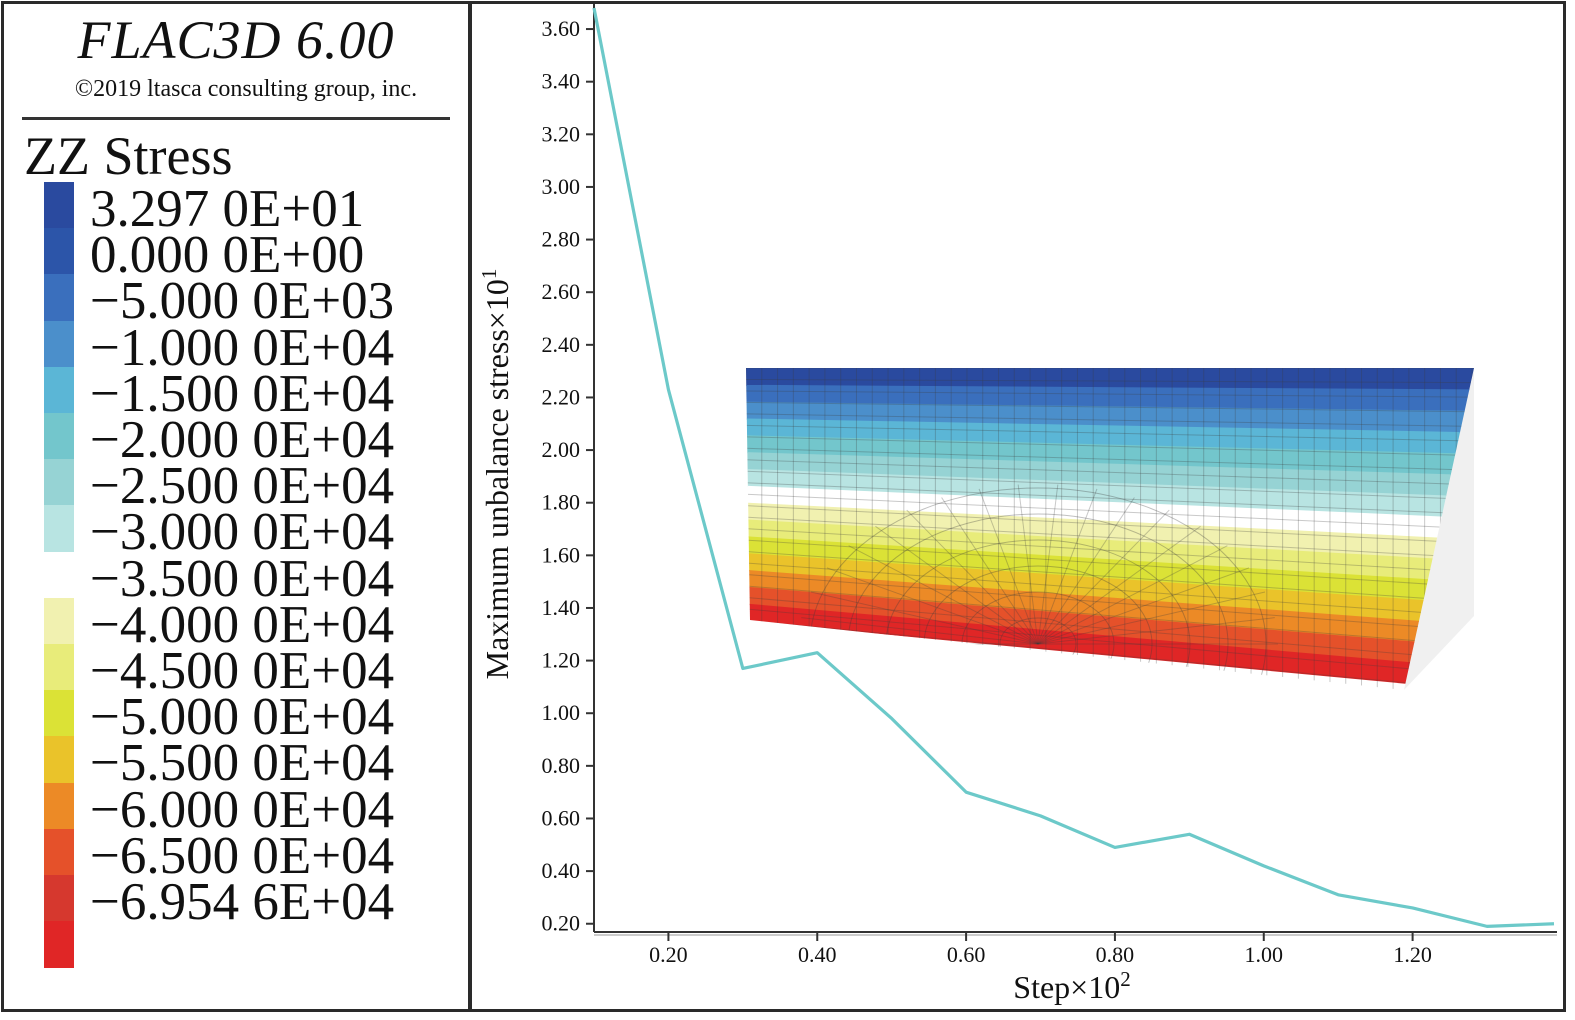  I want to click on y-tick-label: 2.20, so click(561, 396).